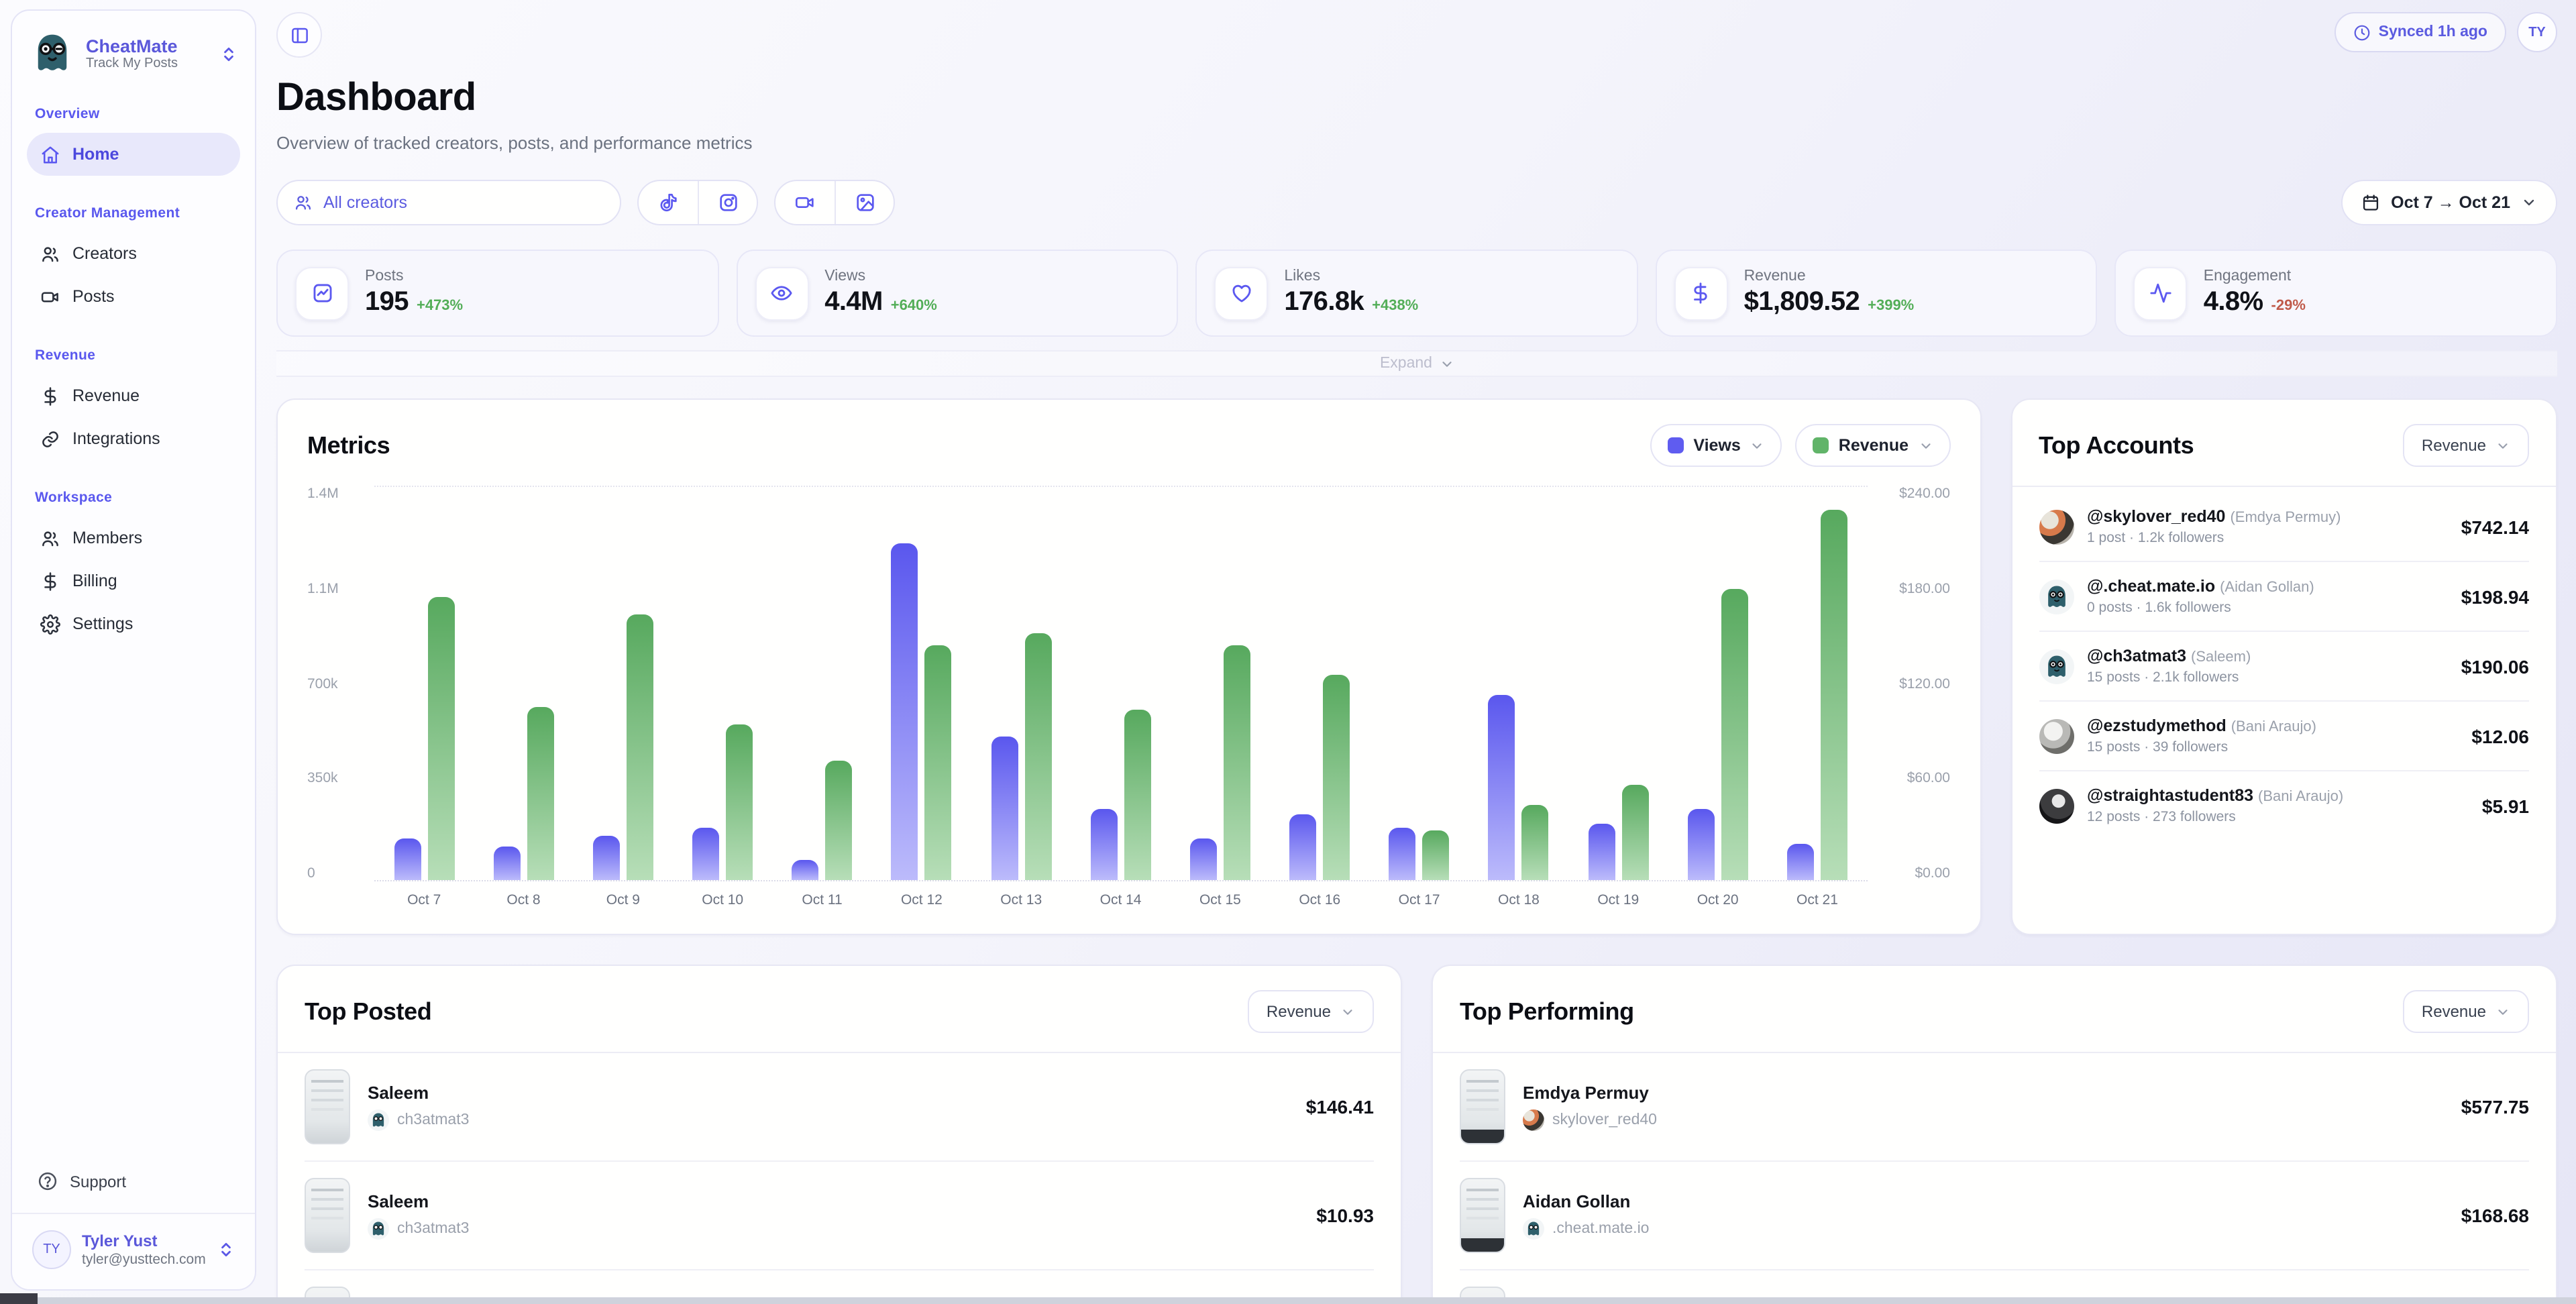 Image resolution: width=2576 pixels, height=1304 pixels. What do you see at coordinates (365, 203) in the screenshot?
I see `creators-filter-value: All creators` at bounding box center [365, 203].